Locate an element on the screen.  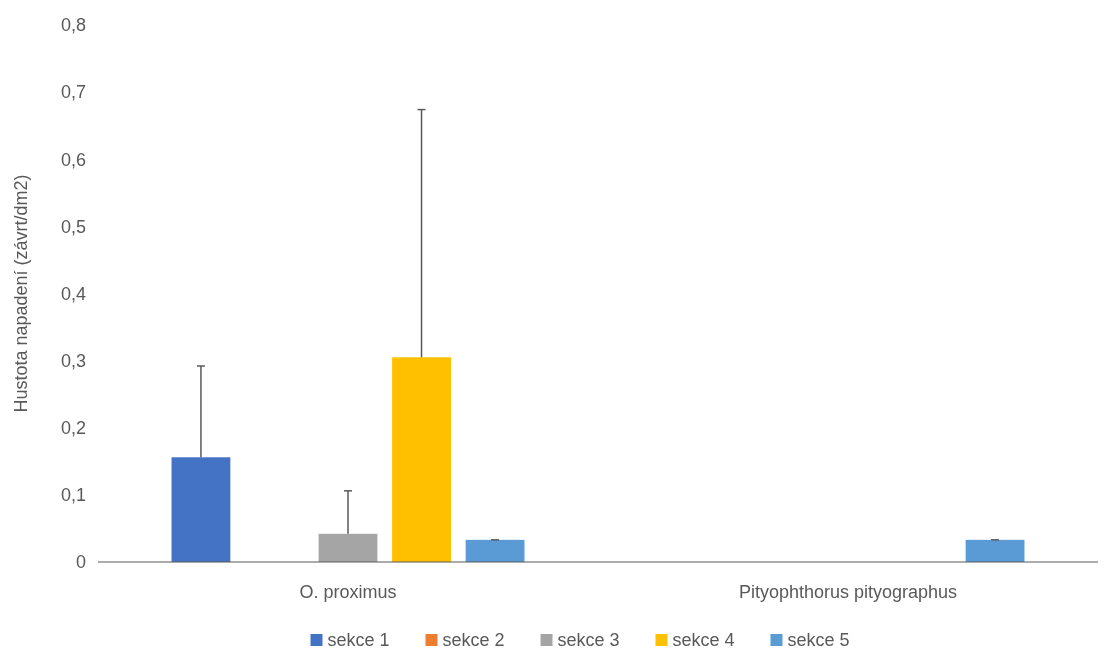
legend-label: sekce 1 is located at coordinates (358, 640).